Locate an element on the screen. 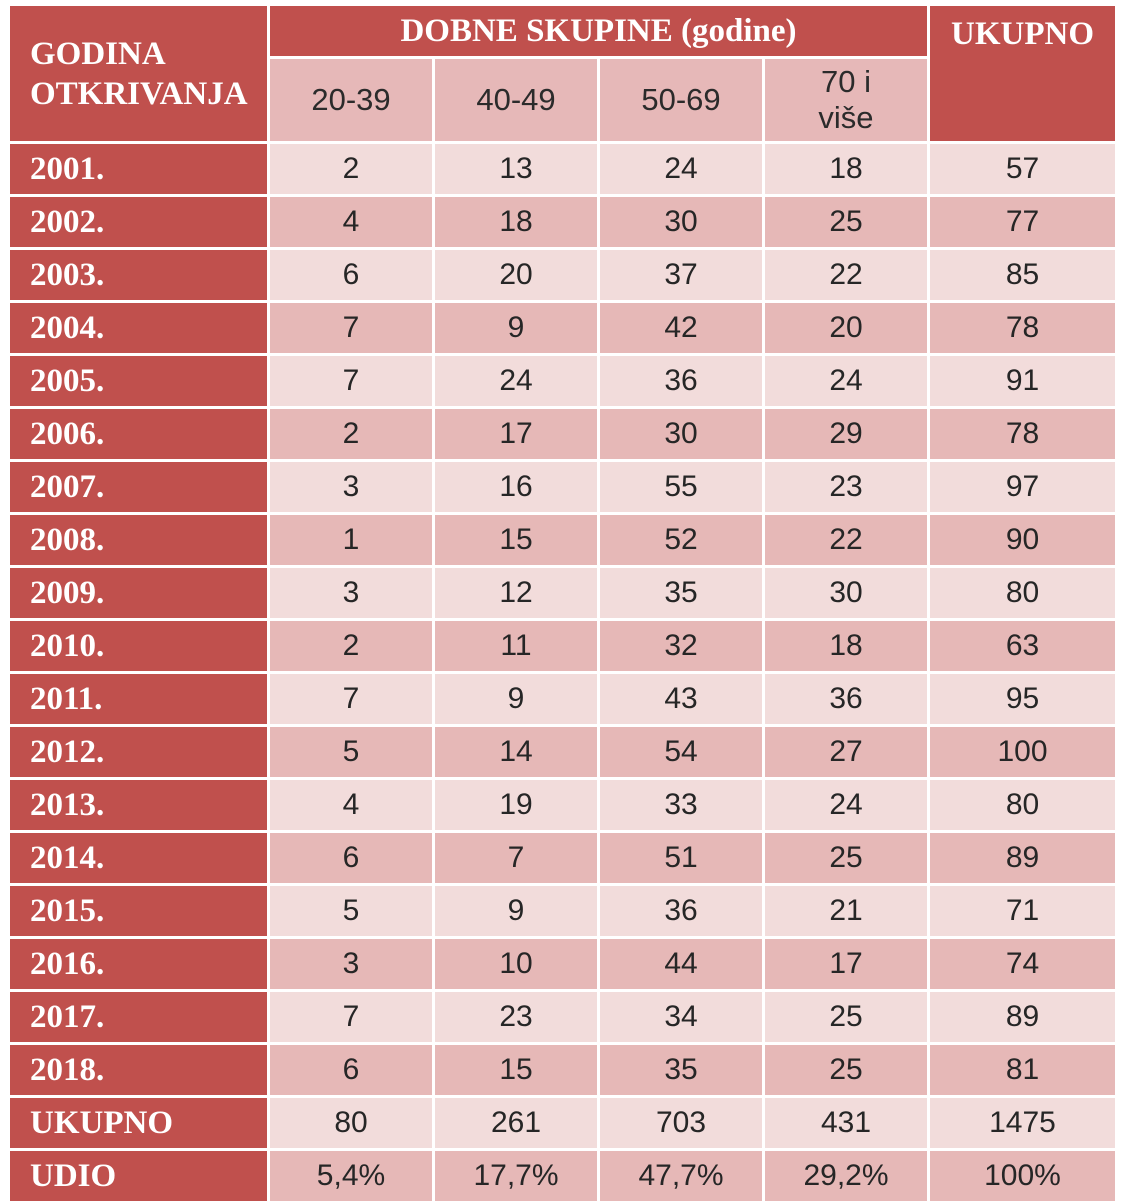 This screenshot has width=1128, height=1204. value-cell: 44 is located at coordinates (682, 965).